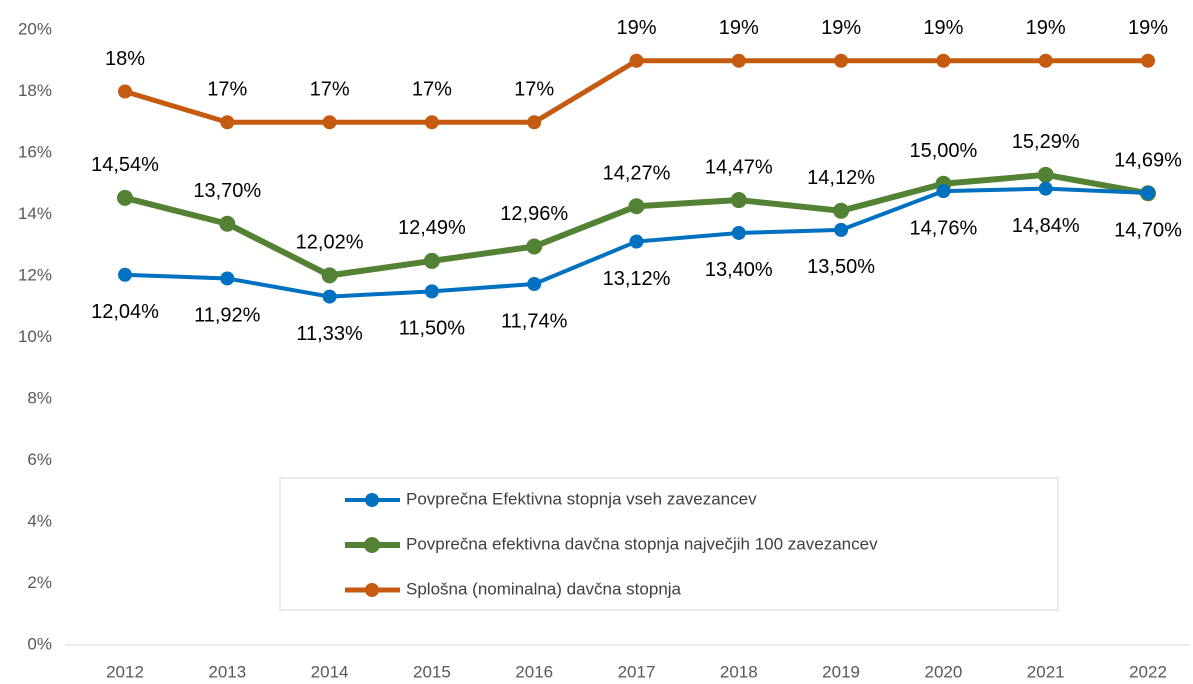  I want to click on data-label: 12,04%, so click(125, 312).